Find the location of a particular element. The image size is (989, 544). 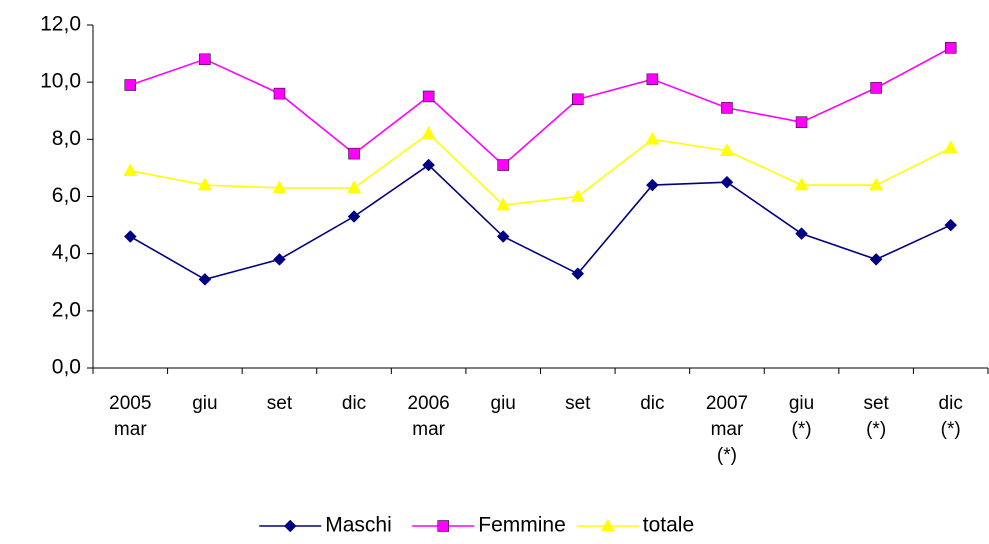

y-tick-label: 12,0 is located at coordinates (60, 24).